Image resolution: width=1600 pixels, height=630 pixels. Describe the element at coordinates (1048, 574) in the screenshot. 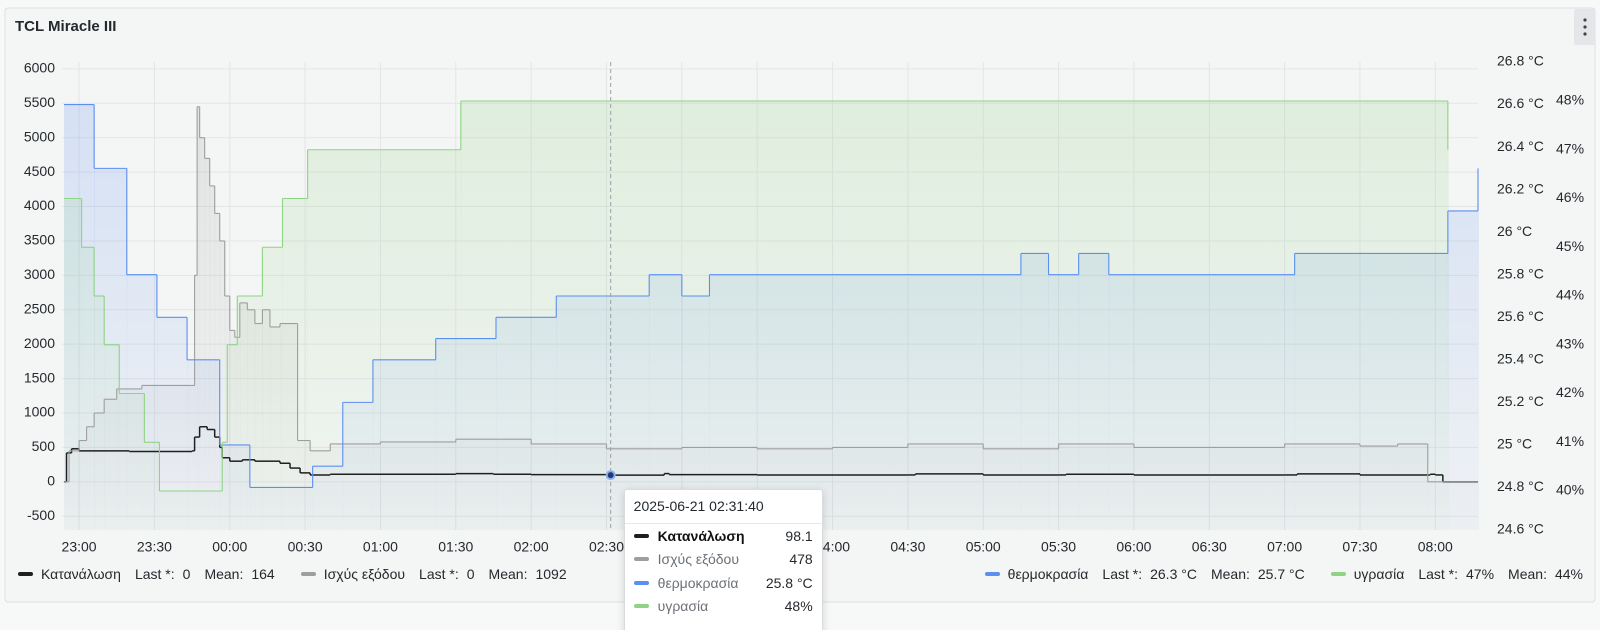

I see `legend-name: θερμοκρασία` at that location.